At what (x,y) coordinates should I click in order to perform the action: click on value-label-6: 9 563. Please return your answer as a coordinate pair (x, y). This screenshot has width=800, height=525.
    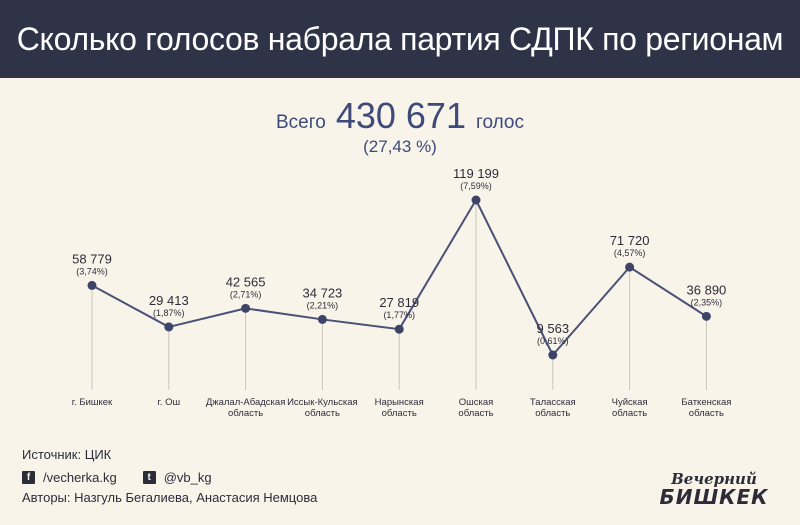
    Looking at the image, I should click on (553, 328).